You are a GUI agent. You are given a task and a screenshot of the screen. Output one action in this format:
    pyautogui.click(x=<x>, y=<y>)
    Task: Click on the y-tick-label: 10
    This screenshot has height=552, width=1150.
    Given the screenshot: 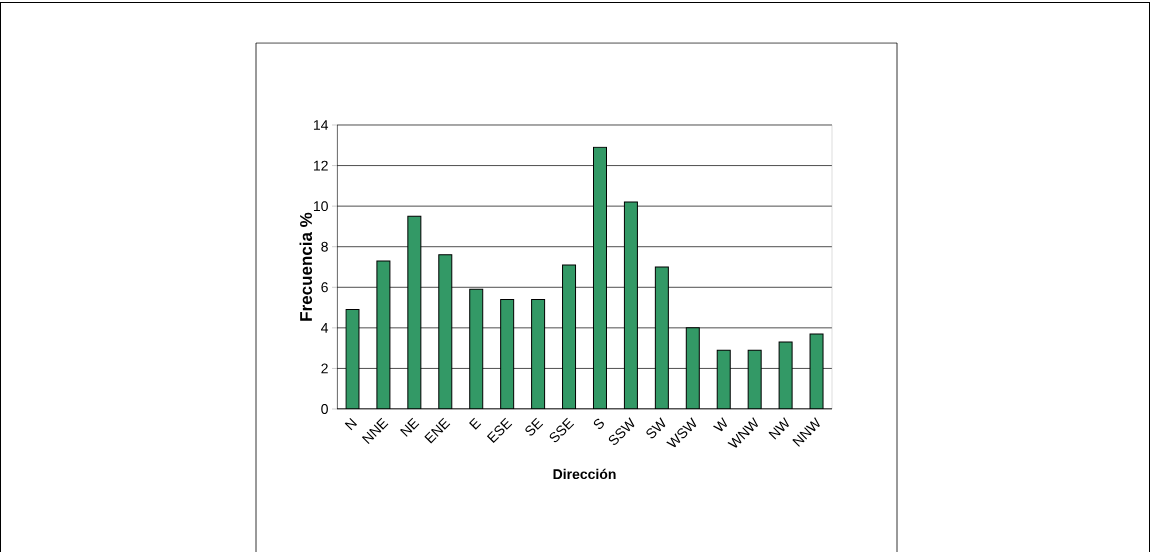 What is the action you would take?
    pyautogui.click(x=320, y=206)
    